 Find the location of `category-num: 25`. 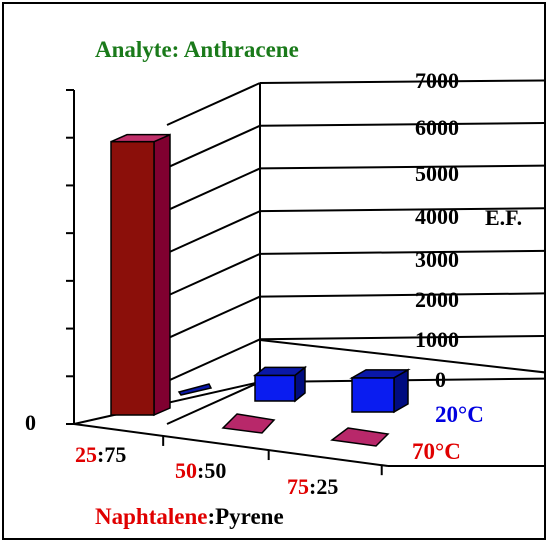

category-num: 25 is located at coordinates (86, 454).